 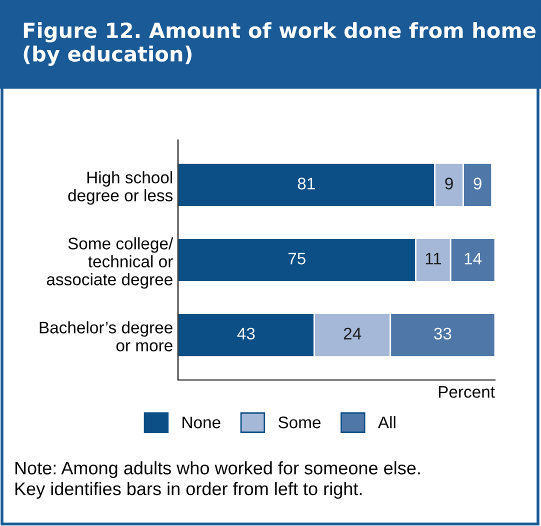 What do you see at coordinates (473, 258) in the screenshot?
I see `data-label: 14` at bounding box center [473, 258].